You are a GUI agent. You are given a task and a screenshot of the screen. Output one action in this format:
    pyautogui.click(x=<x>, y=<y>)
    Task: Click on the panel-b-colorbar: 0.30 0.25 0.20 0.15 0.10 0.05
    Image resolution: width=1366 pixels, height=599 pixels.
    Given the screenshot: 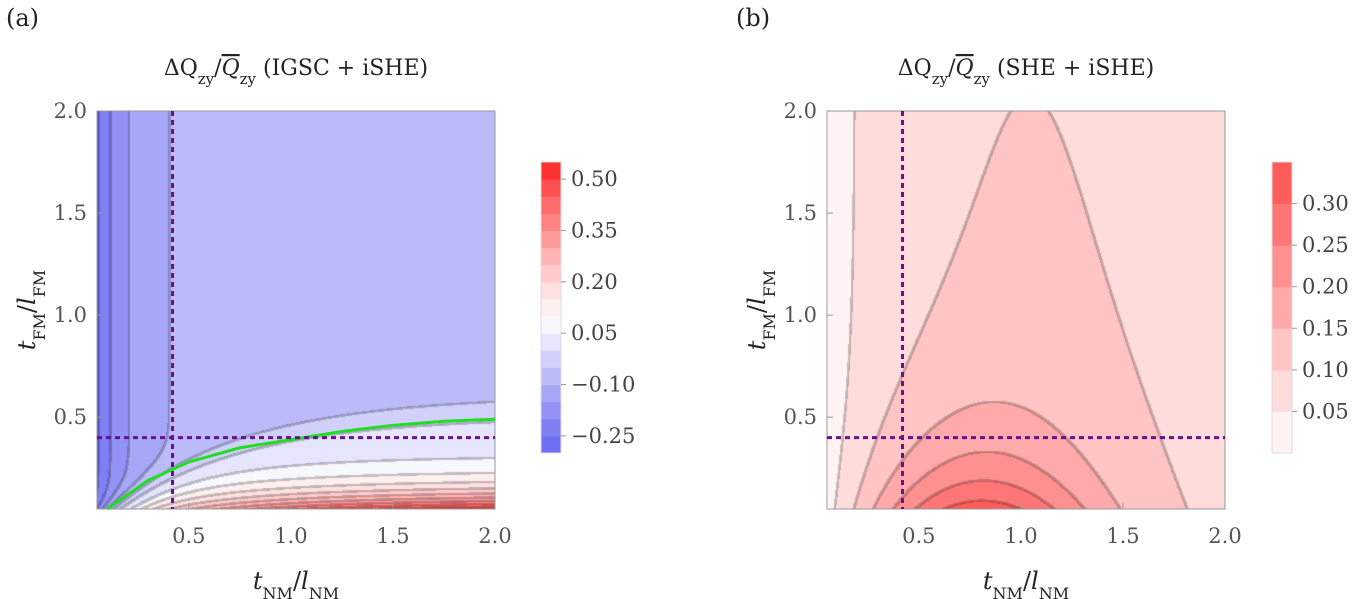 What is the action you would take?
    pyautogui.click(x=1310, y=307)
    